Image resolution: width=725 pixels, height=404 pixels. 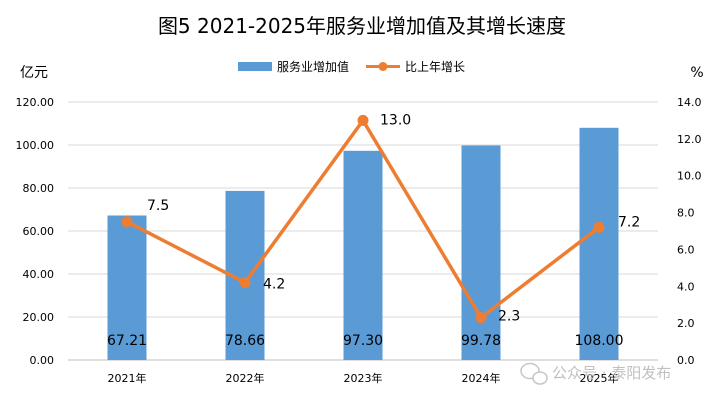 What do you see at coordinates (35, 145) in the screenshot?
I see `y-left-tick-label: 100.00` at bounding box center [35, 145].